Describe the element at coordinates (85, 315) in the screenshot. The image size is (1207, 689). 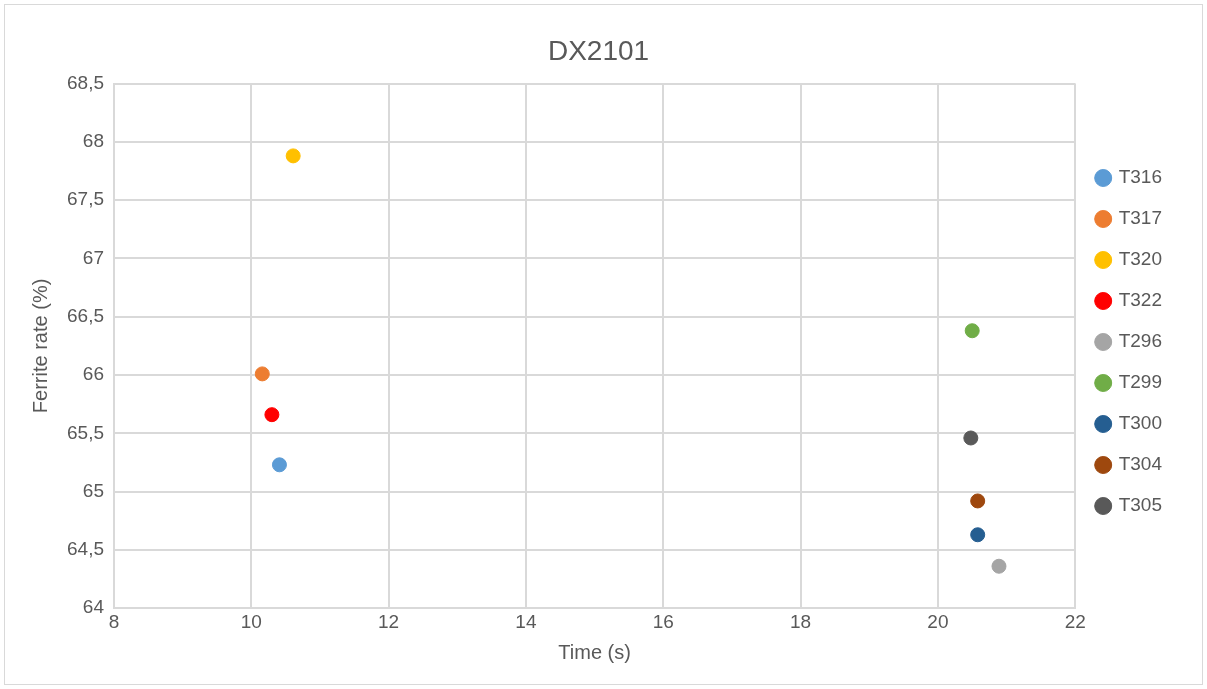
I see `y-tick-label: 66,5` at that location.